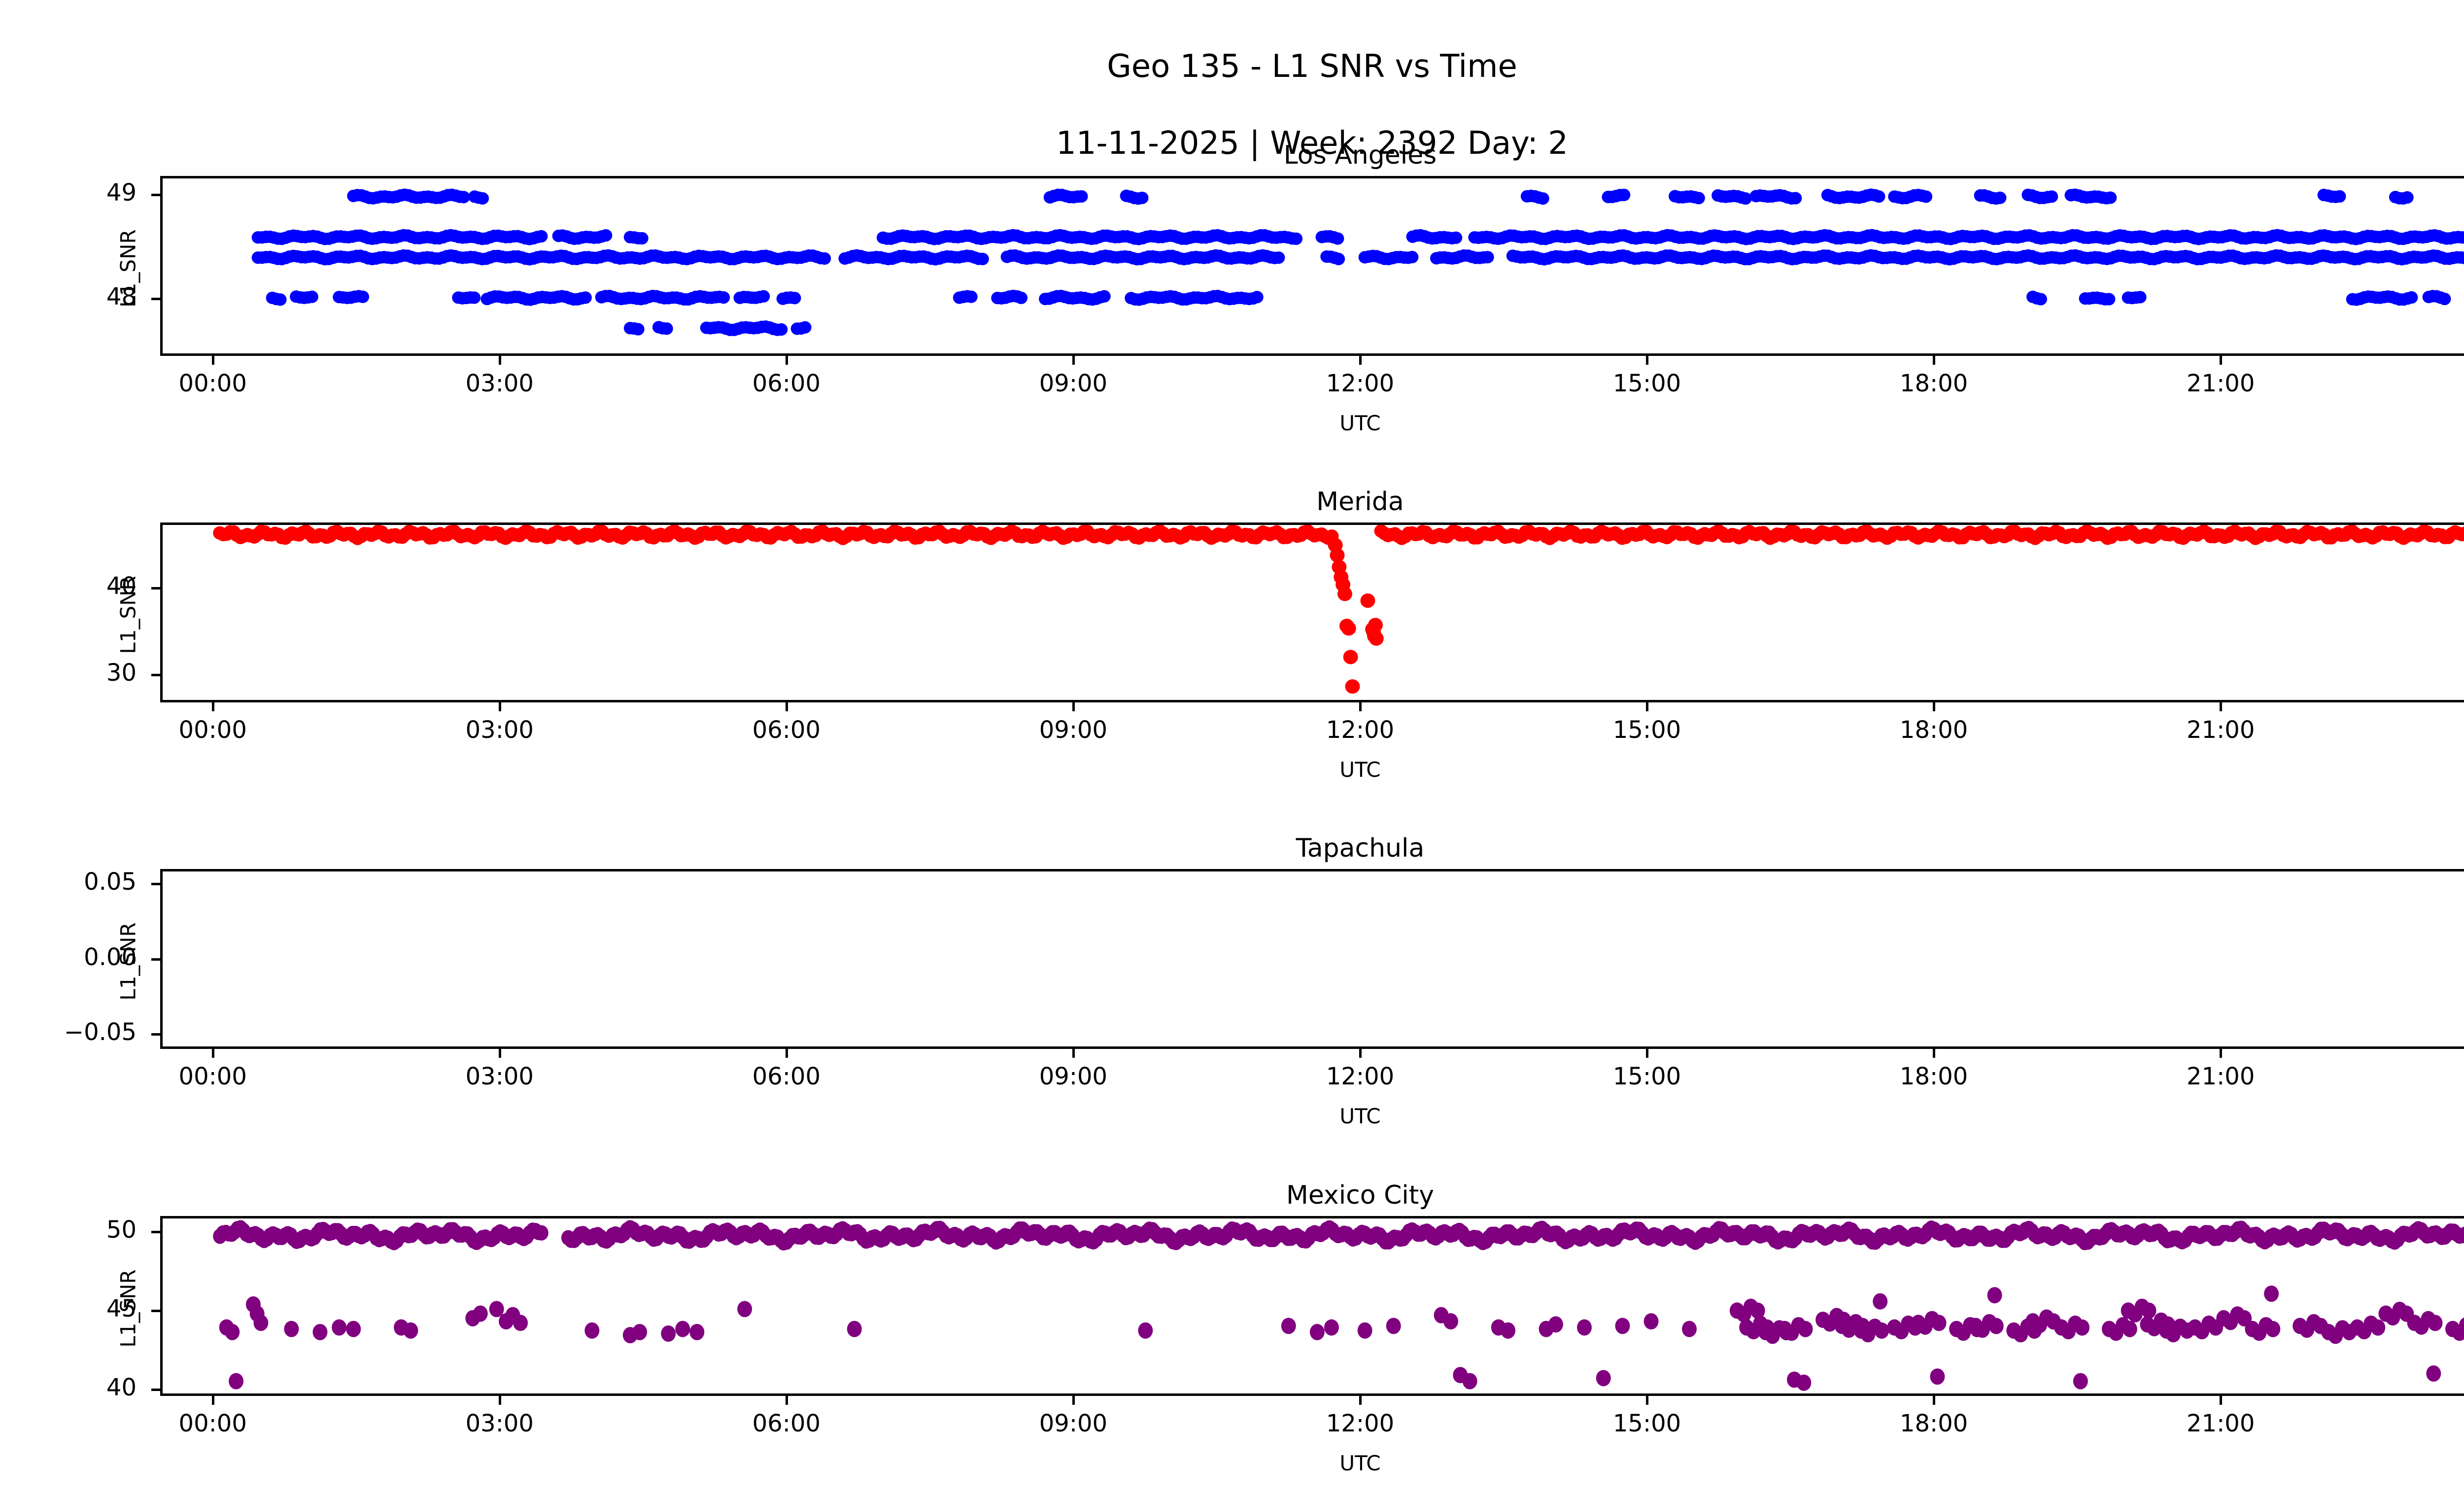  What do you see at coordinates (1360, 1463) in the screenshot?
I see `xlabel-mexico-city: UTC` at bounding box center [1360, 1463].